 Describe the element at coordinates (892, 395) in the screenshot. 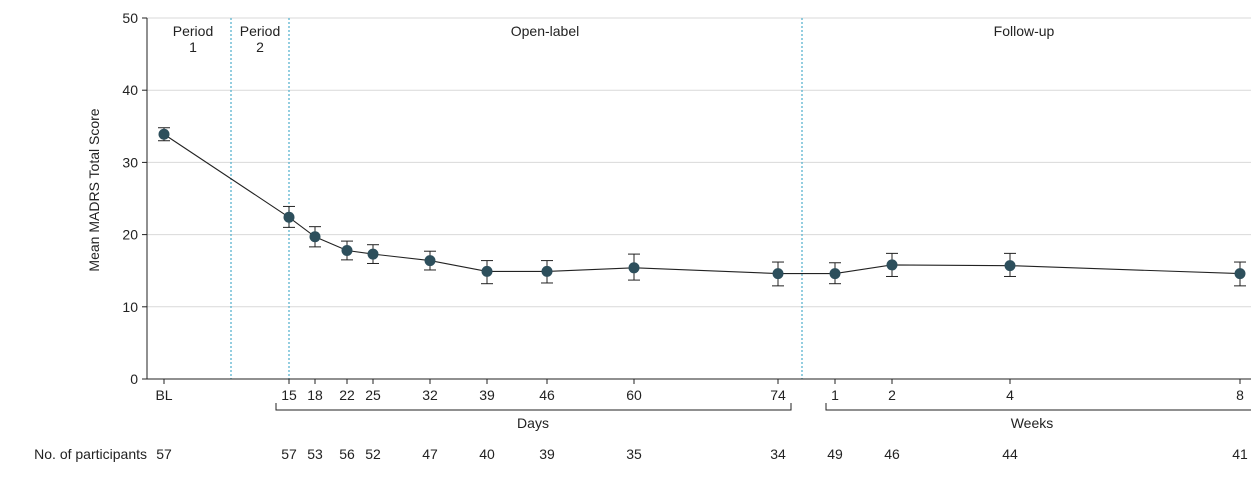

I see `x-tick-label: 2` at that location.